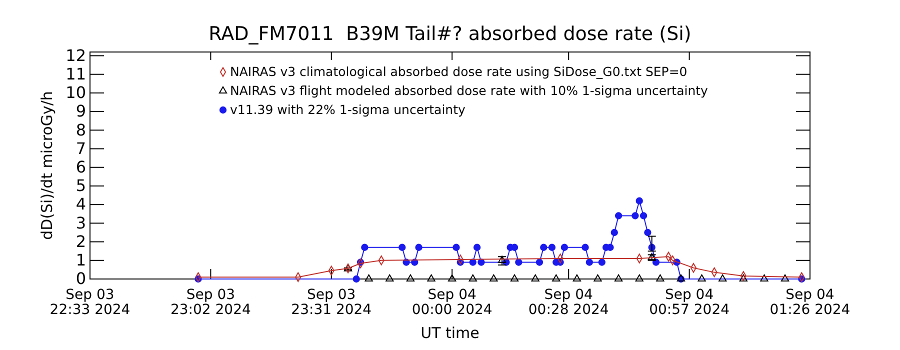  Describe the element at coordinates (459, 71) in the screenshot. I see `legend-label: NAIRAS v3 climatological absorbed dose rate using SiDose_G0.txt SEP=0` at that location.